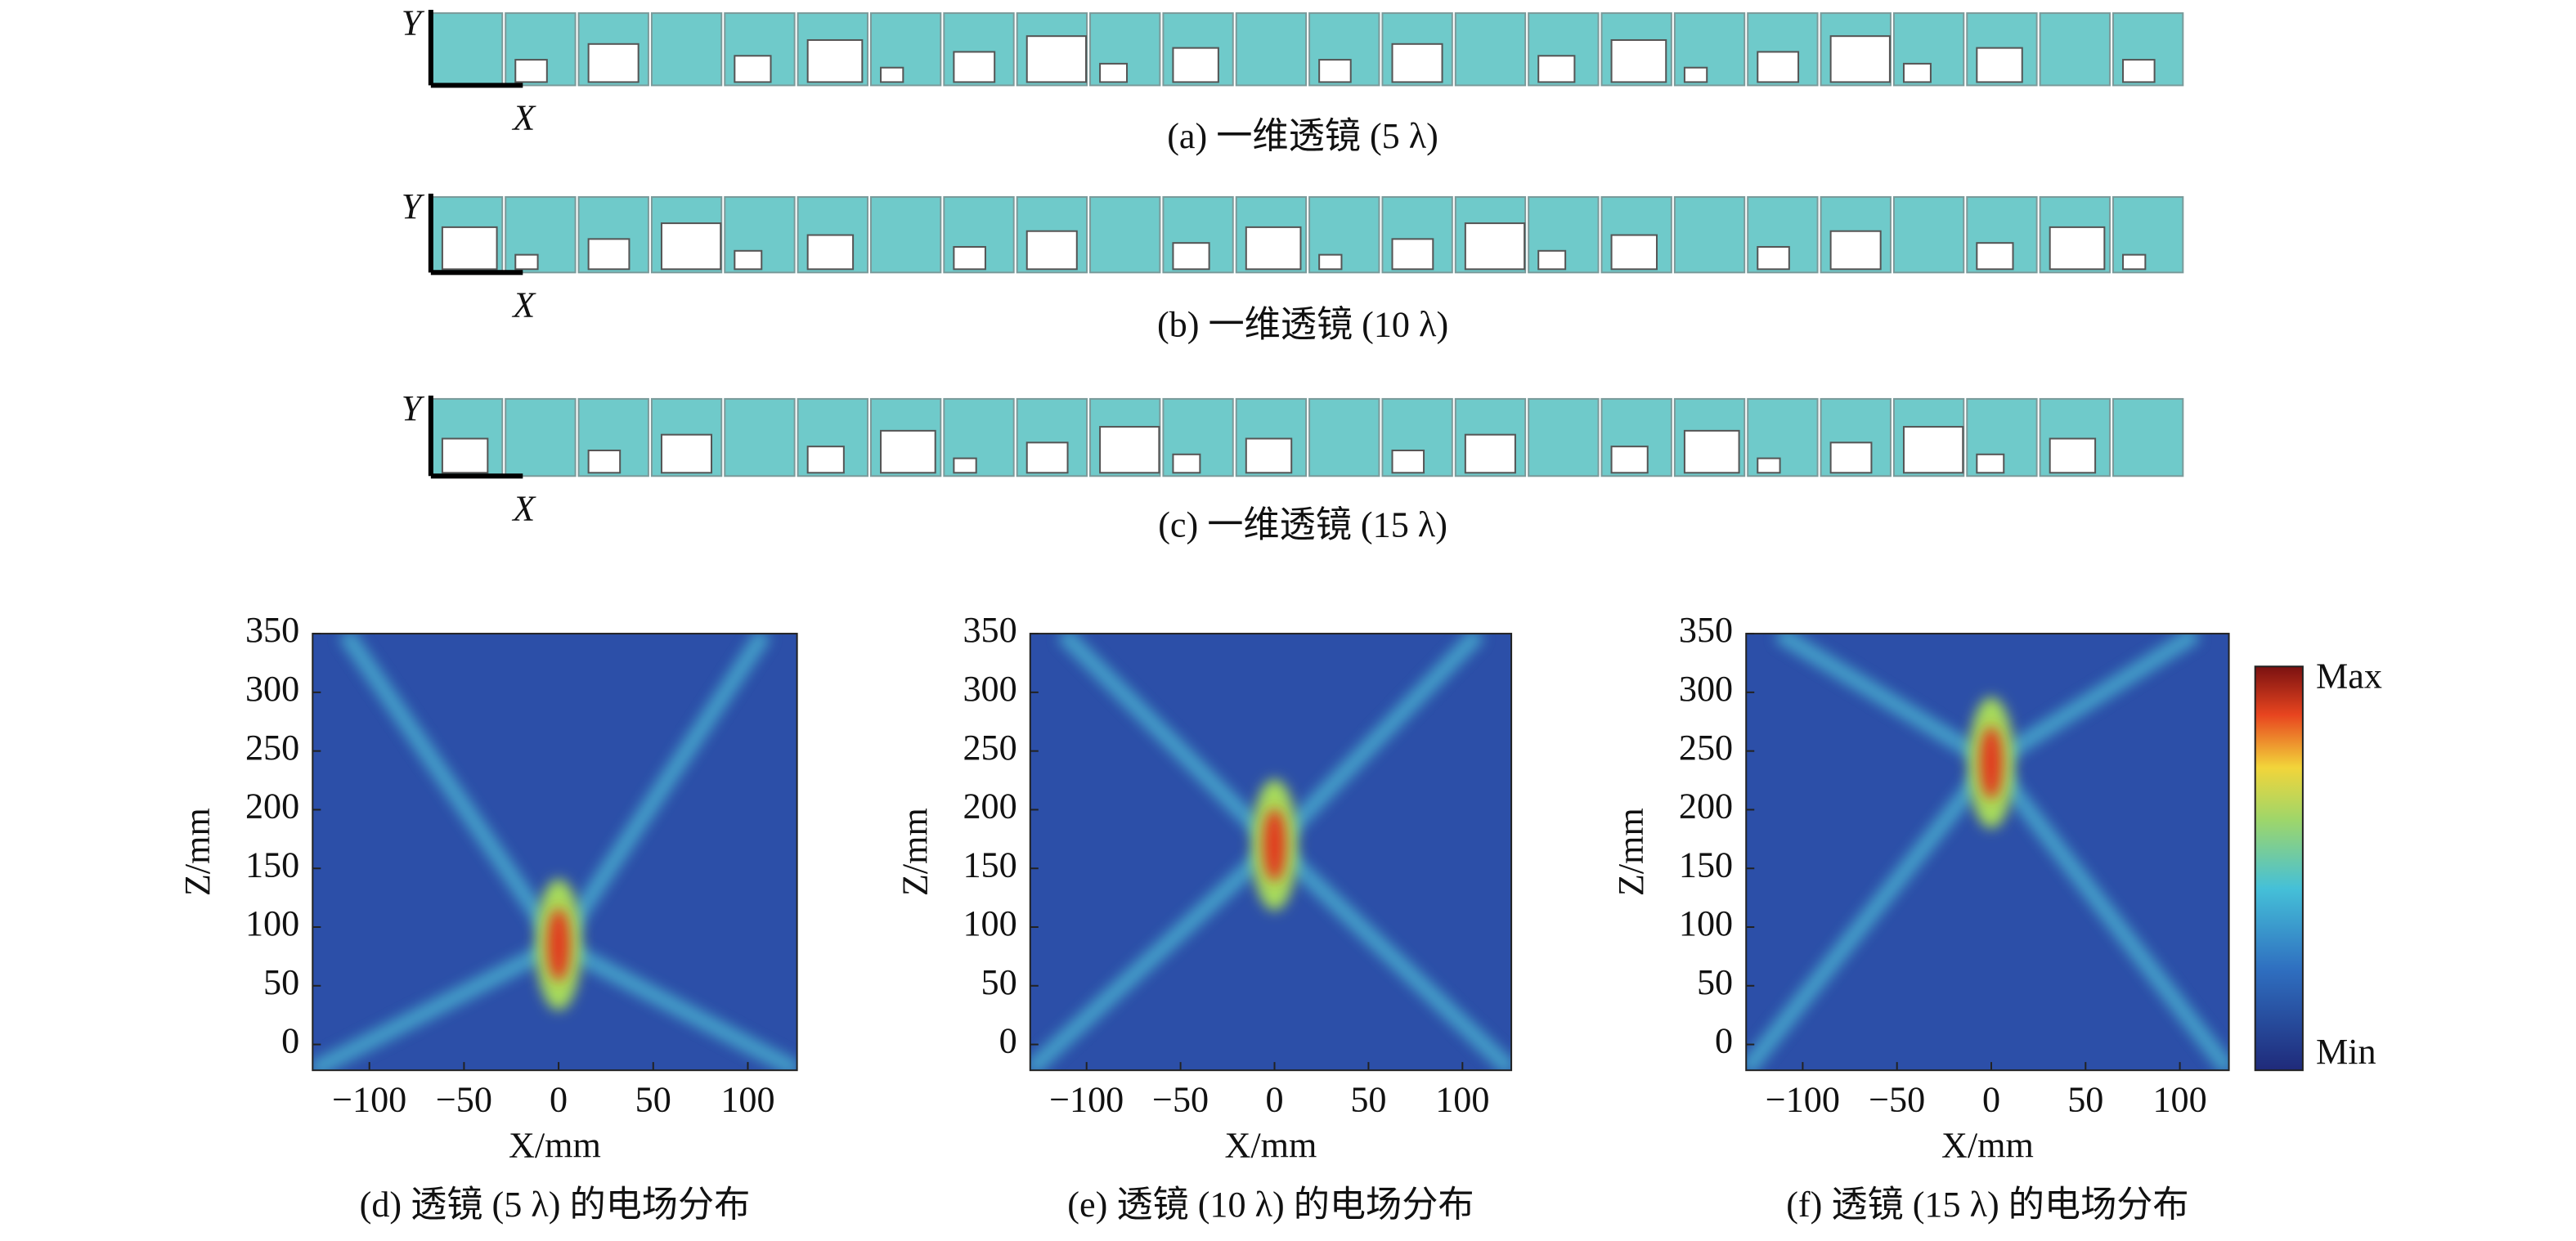 Image resolution: width=2576 pixels, height=1241 pixels. Describe the element at coordinates (989, 630) in the screenshot. I see `y-tick-label: 350` at that location.